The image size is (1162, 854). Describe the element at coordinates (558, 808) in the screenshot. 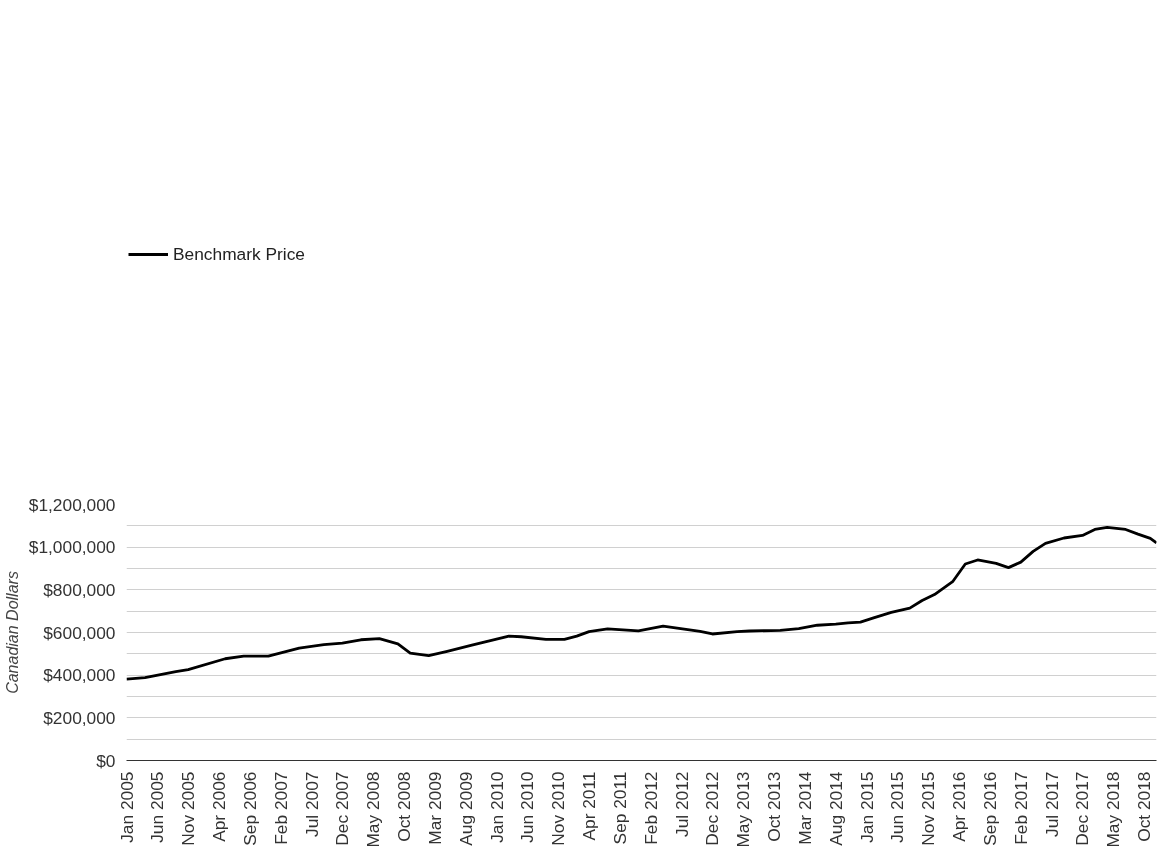

I see `x-tick-label: Nov 2010` at that location.